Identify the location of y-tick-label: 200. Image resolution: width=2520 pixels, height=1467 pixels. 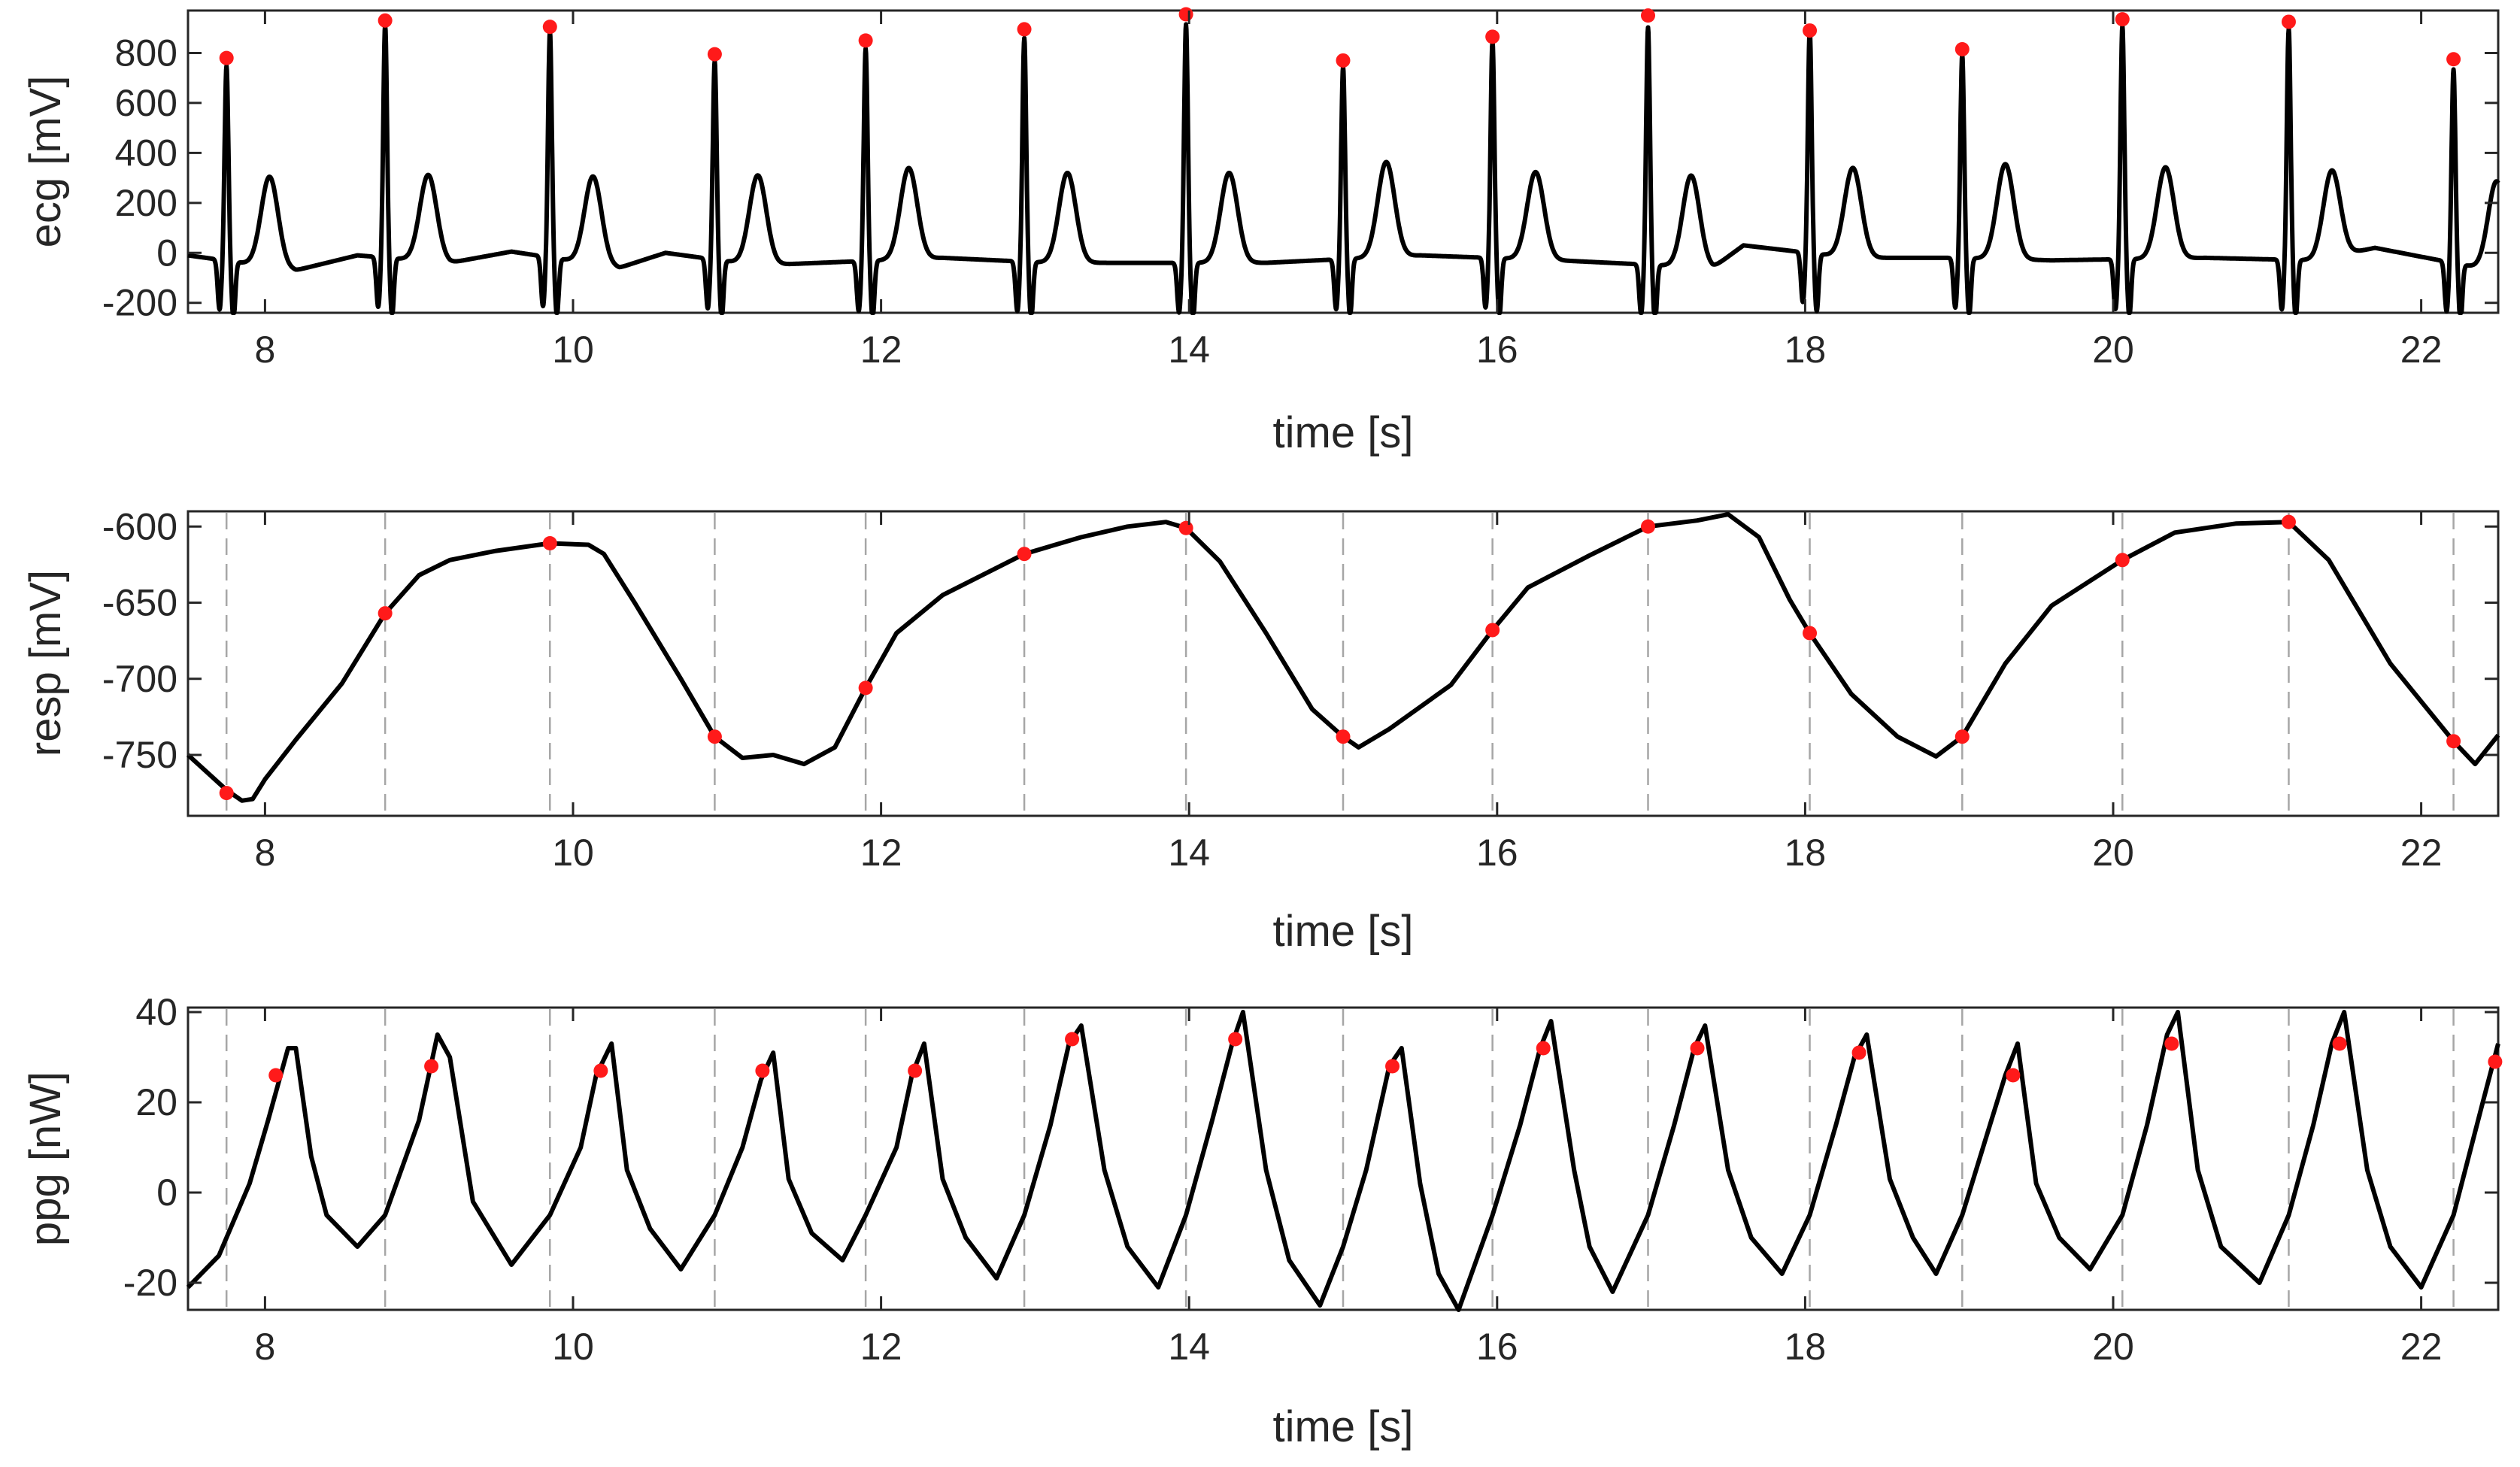
(146, 203).